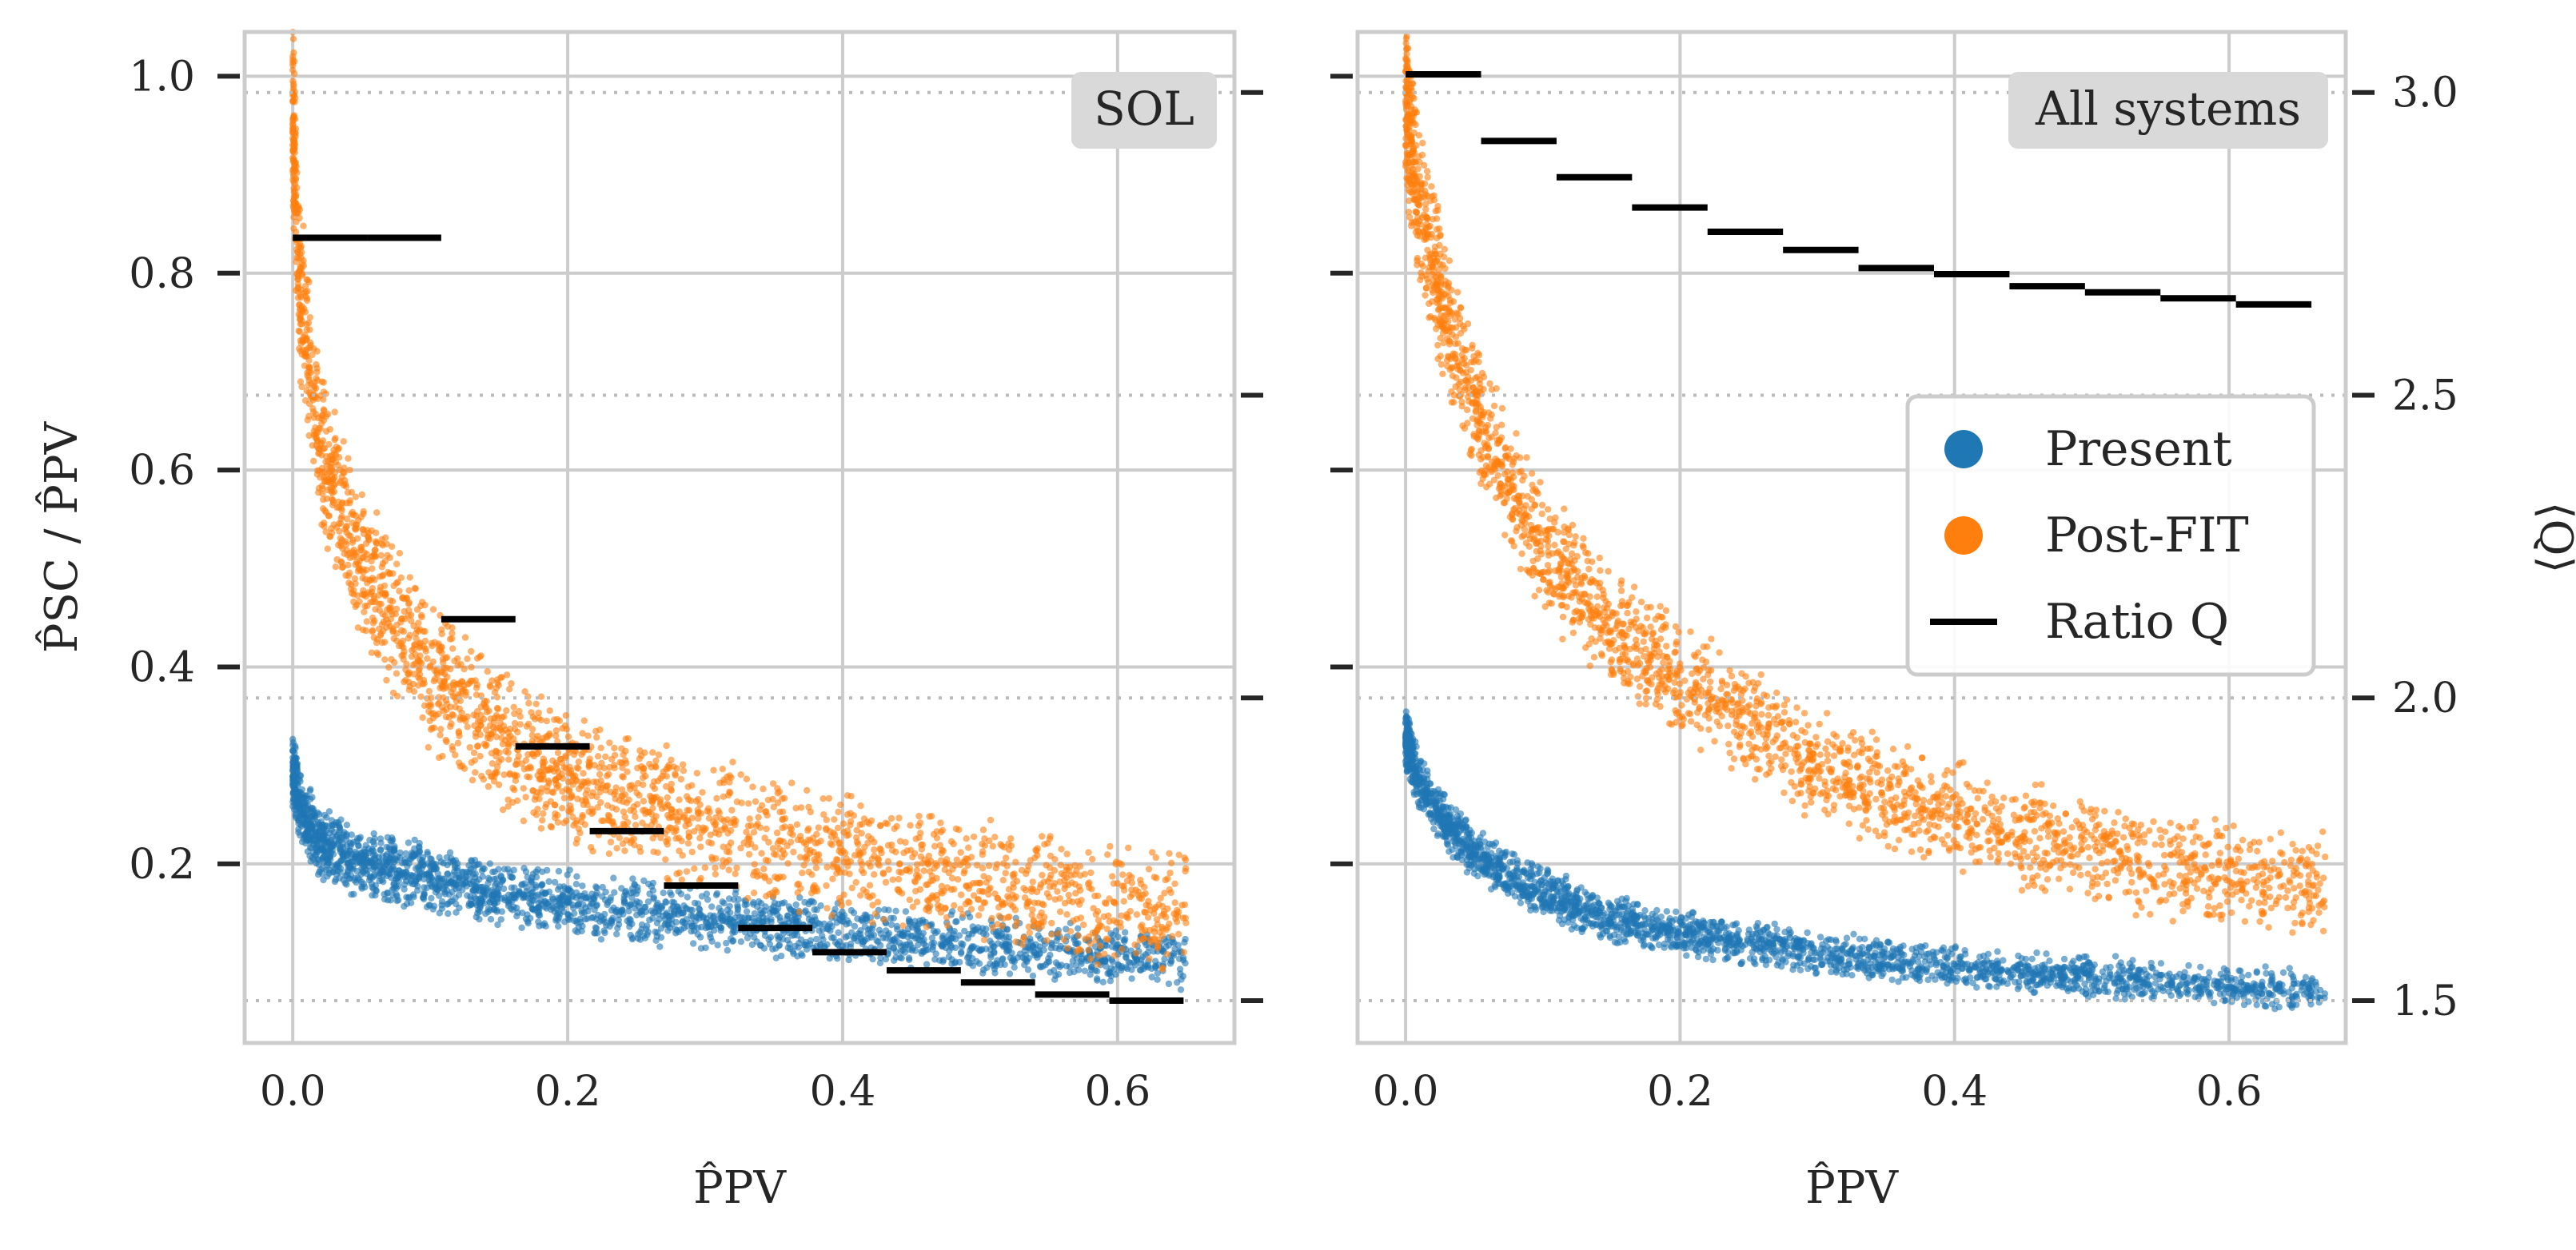 This screenshot has width=2576, height=1250. I want to click on x-tick-label: 0.2, so click(568, 1092).